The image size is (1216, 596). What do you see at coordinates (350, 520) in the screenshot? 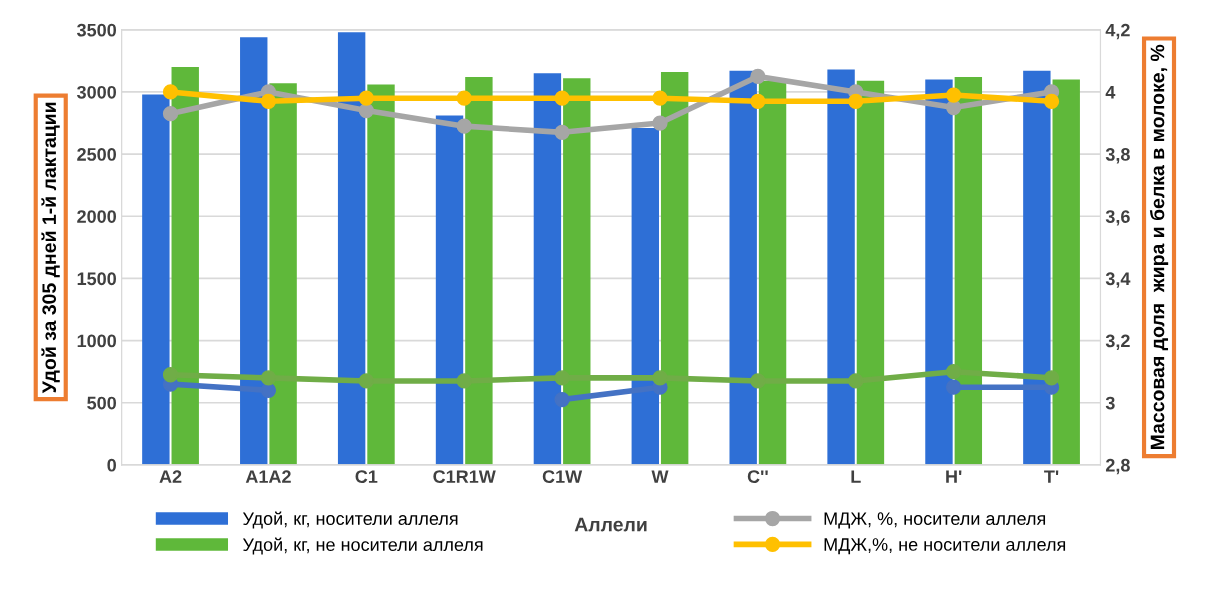
I see `legend-label: Удой, кг, носители аллеля` at bounding box center [350, 520].